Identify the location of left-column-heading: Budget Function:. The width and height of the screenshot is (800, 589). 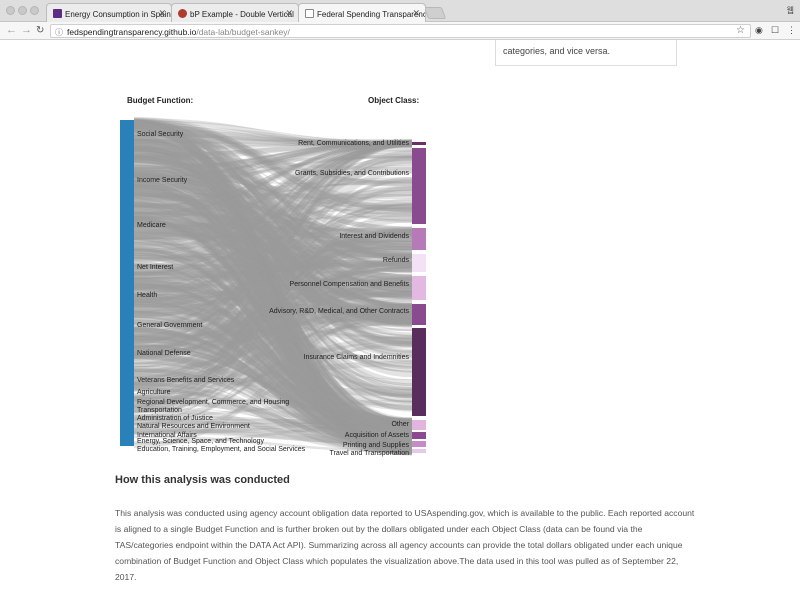
(160, 100).